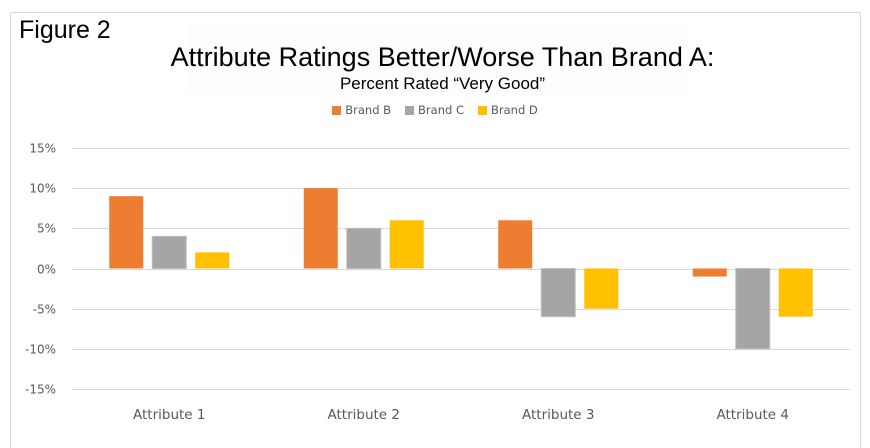 Image resolution: width=870 pixels, height=448 pixels. I want to click on legend-swatch-brand-d, so click(482, 110).